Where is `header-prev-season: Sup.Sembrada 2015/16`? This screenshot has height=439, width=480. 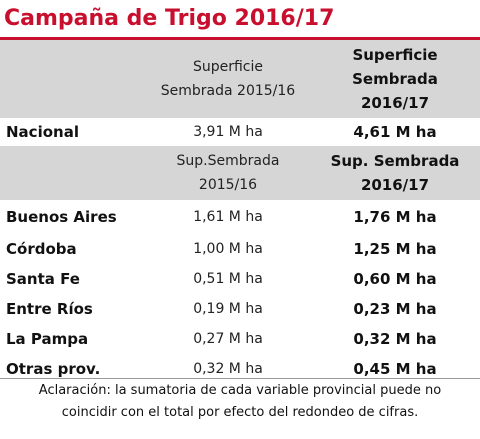
header-prev-season: Sup.Sembrada 2015/16 is located at coordinates (228, 173).